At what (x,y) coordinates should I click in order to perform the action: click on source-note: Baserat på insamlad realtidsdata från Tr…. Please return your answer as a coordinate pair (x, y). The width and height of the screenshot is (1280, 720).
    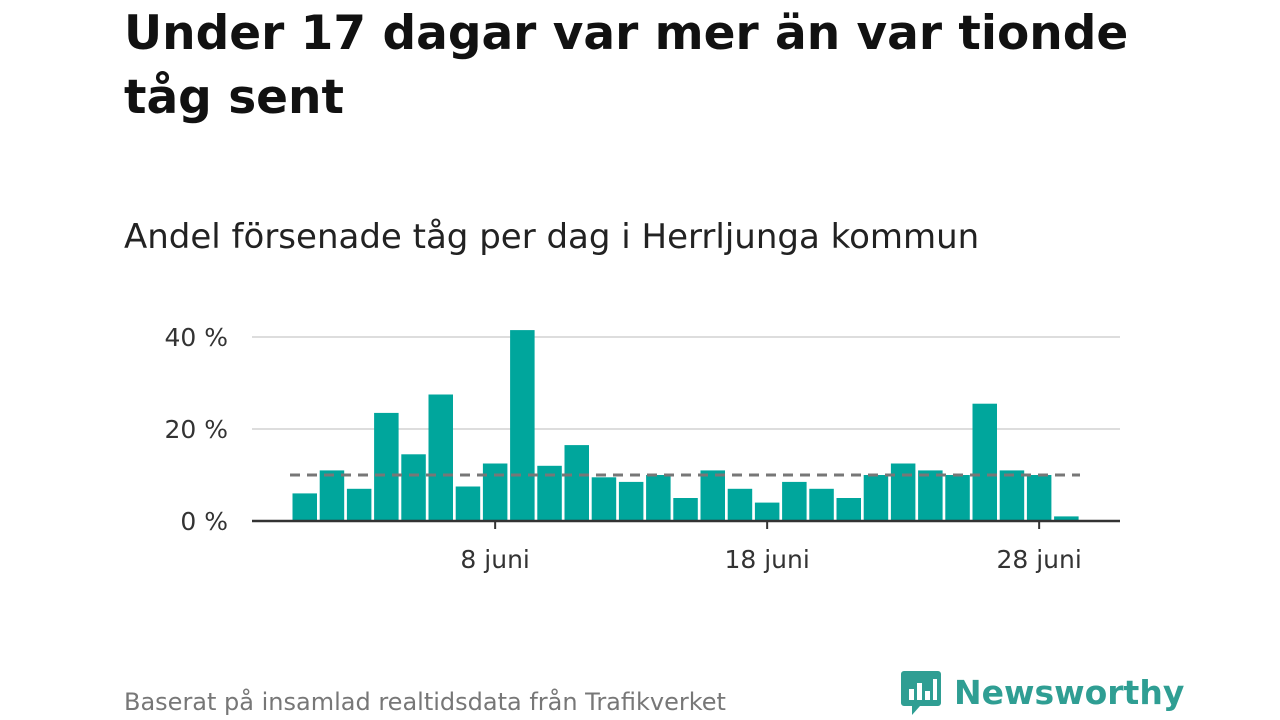
    Looking at the image, I should click on (425, 702).